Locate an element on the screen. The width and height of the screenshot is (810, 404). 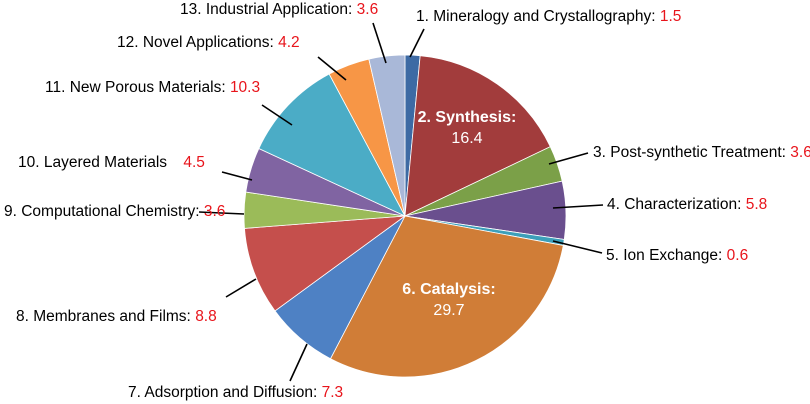
slice-membranes-and-films is located at coordinates (325, 263).